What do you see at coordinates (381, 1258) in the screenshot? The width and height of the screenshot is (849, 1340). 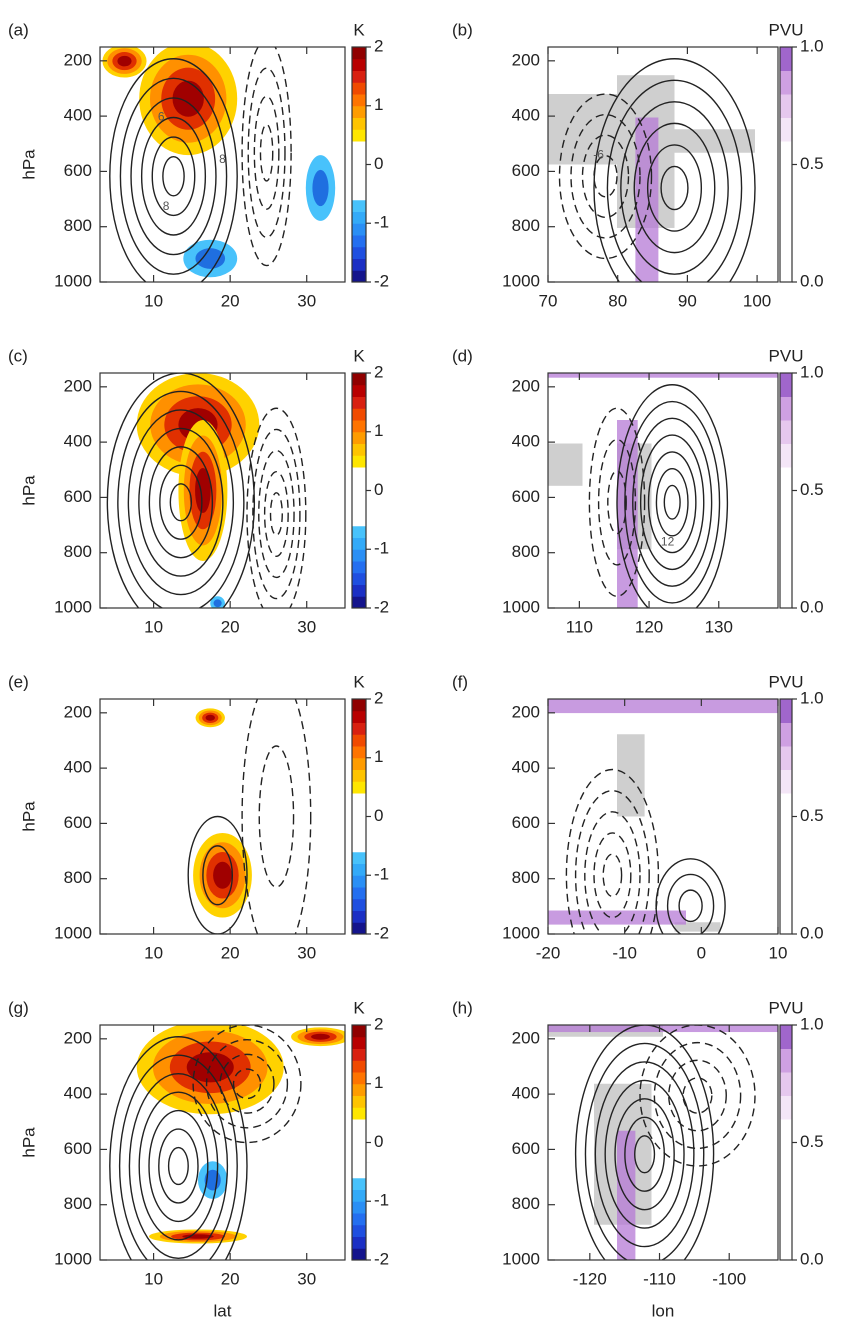 I see `colorbar-tick-label: -2` at bounding box center [381, 1258].